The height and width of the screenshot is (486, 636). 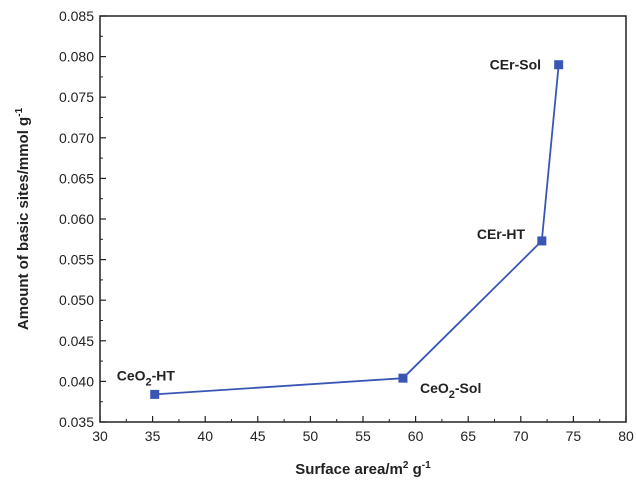 What do you see at coordinates (311, 436) in the screenshot?
I see `x-tick-label: 50` at bounding box center [311, 436].